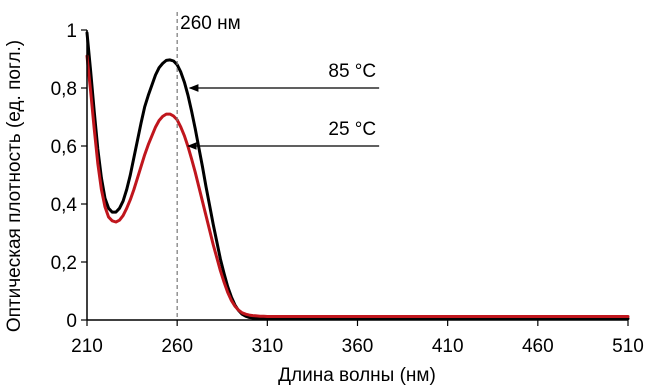 This screenshot has height=385, width=654. Describe the element at coordinates (628, 346) in the screenshot. I see `x-tick-label: 510` at that location.